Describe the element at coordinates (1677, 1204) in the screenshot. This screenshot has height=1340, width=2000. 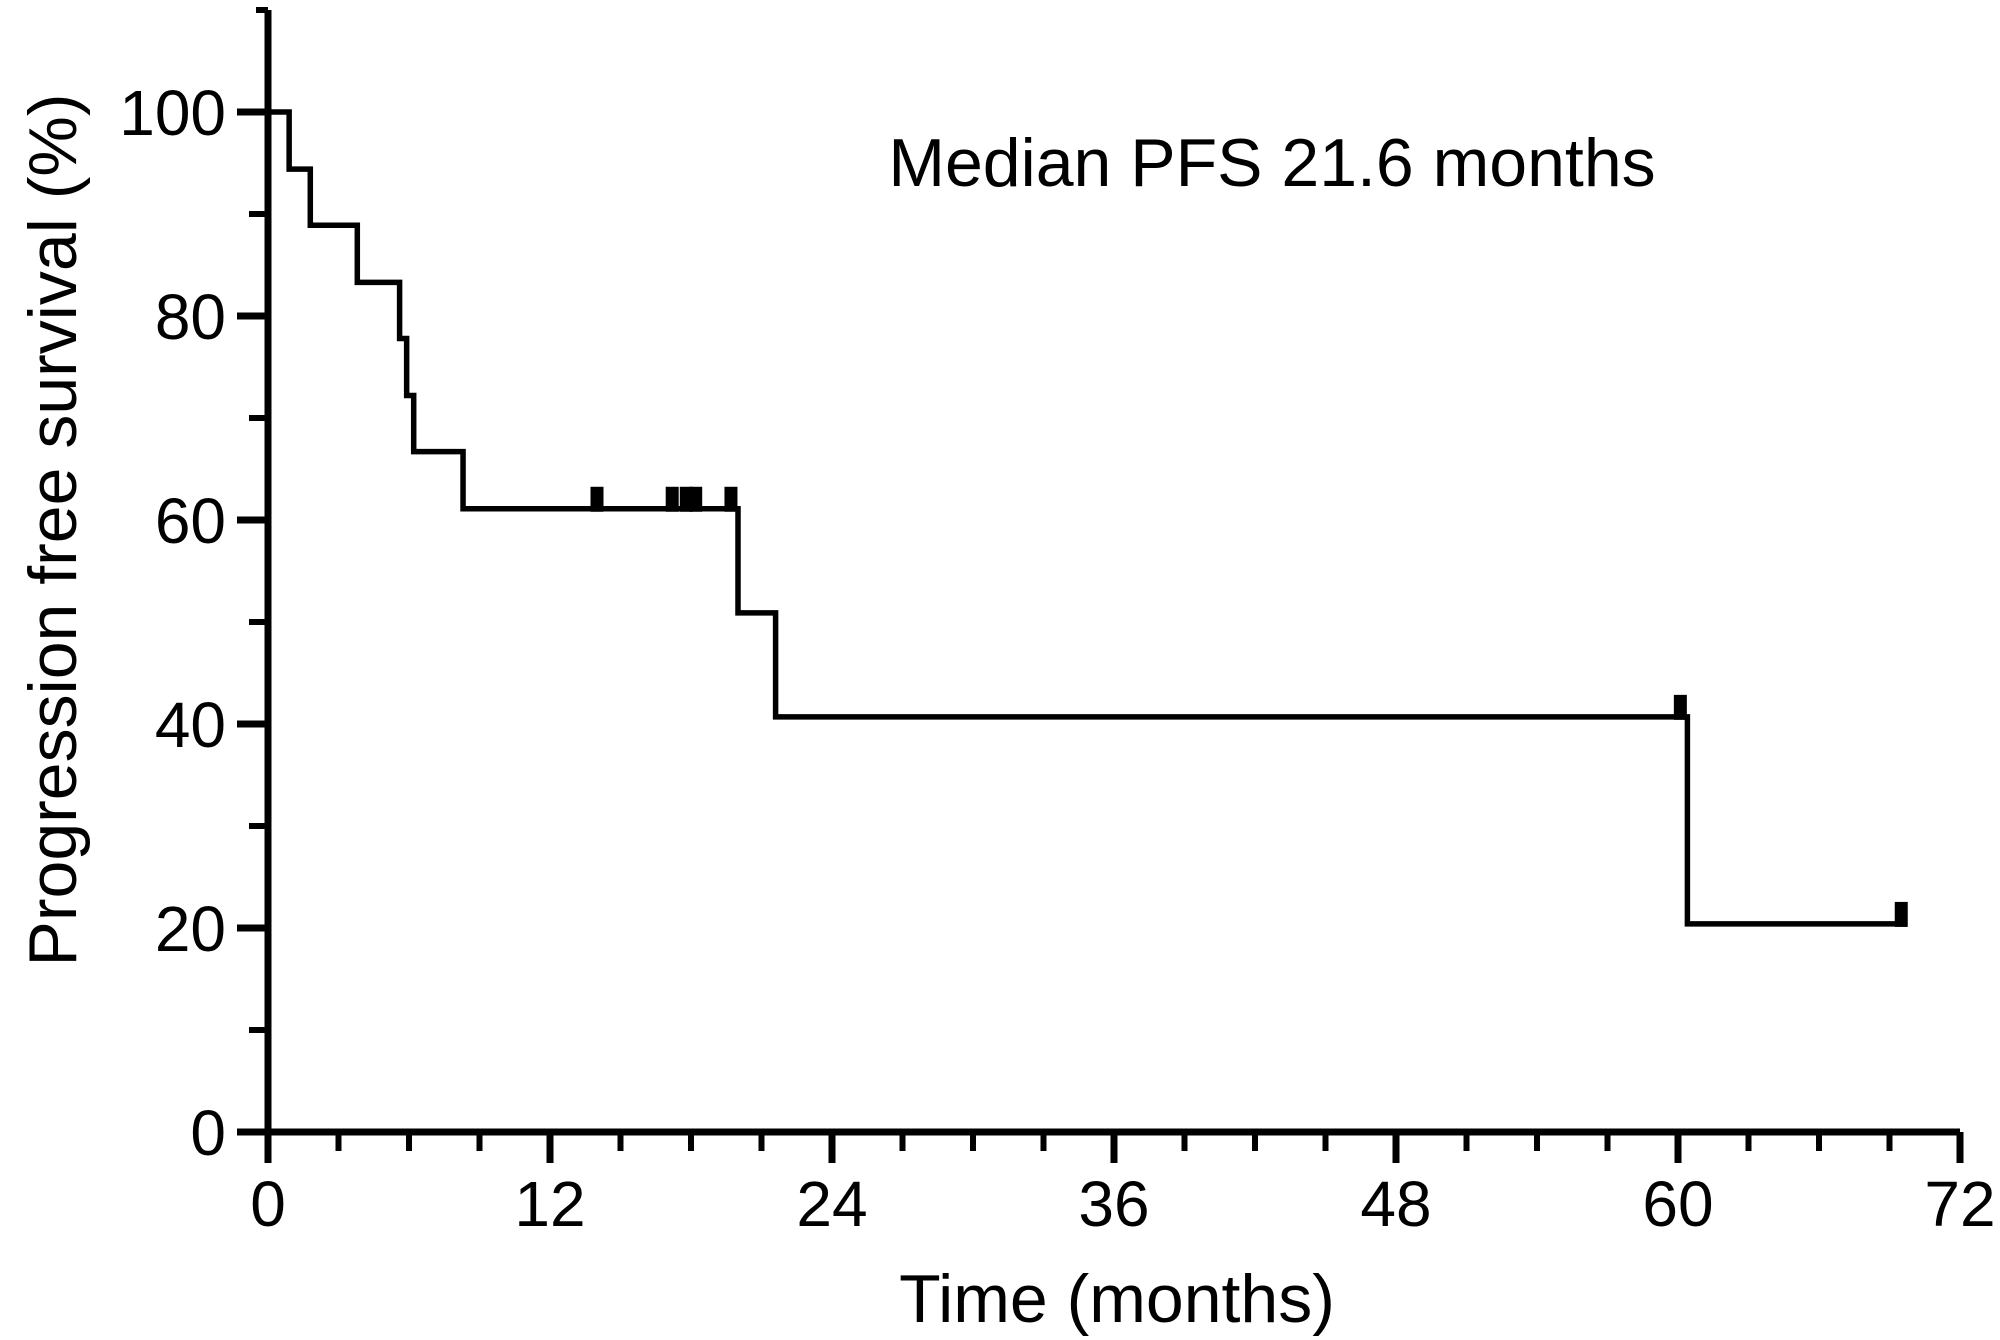
I see `x-tick-label: 60` at that location.